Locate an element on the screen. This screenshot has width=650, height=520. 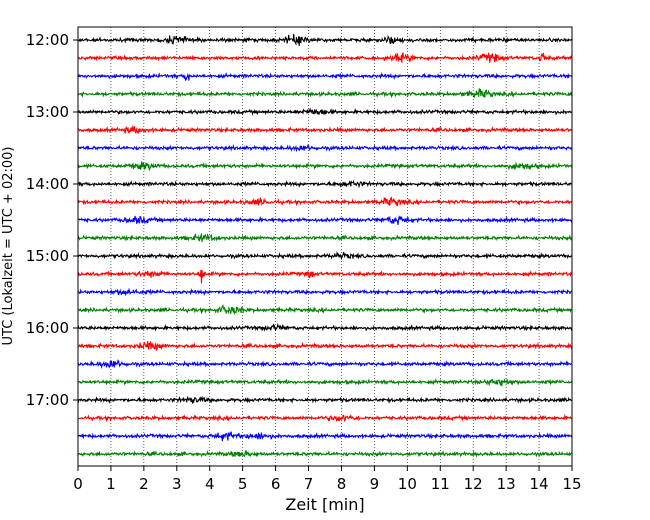
x-tick-label: 0 is located at coordinates (78, 484).